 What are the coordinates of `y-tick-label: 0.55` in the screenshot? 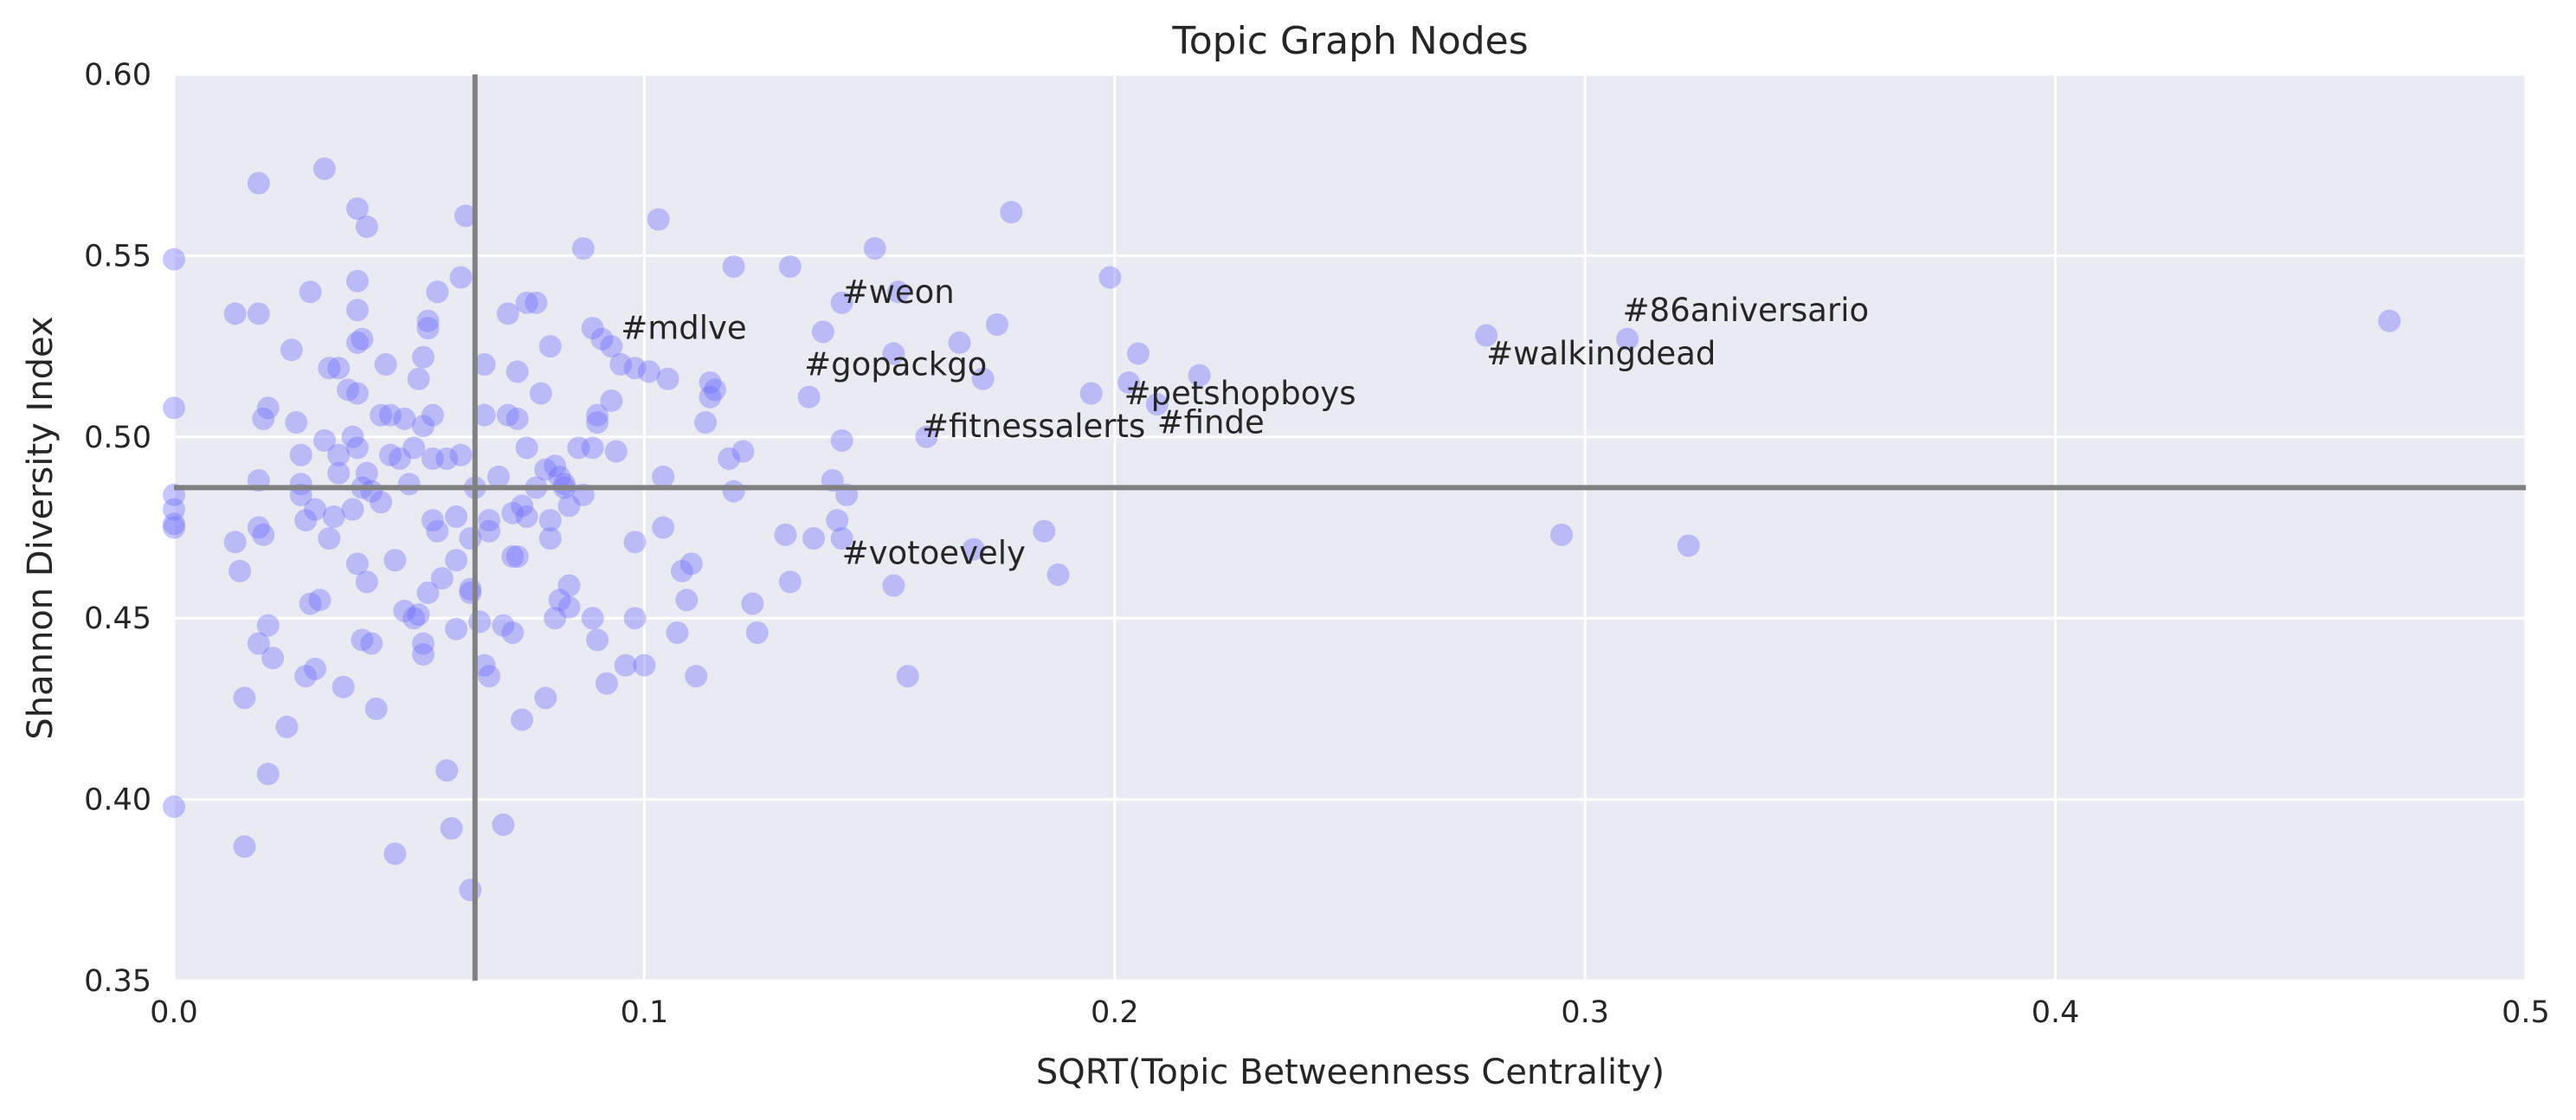 It's located at (117, 256).